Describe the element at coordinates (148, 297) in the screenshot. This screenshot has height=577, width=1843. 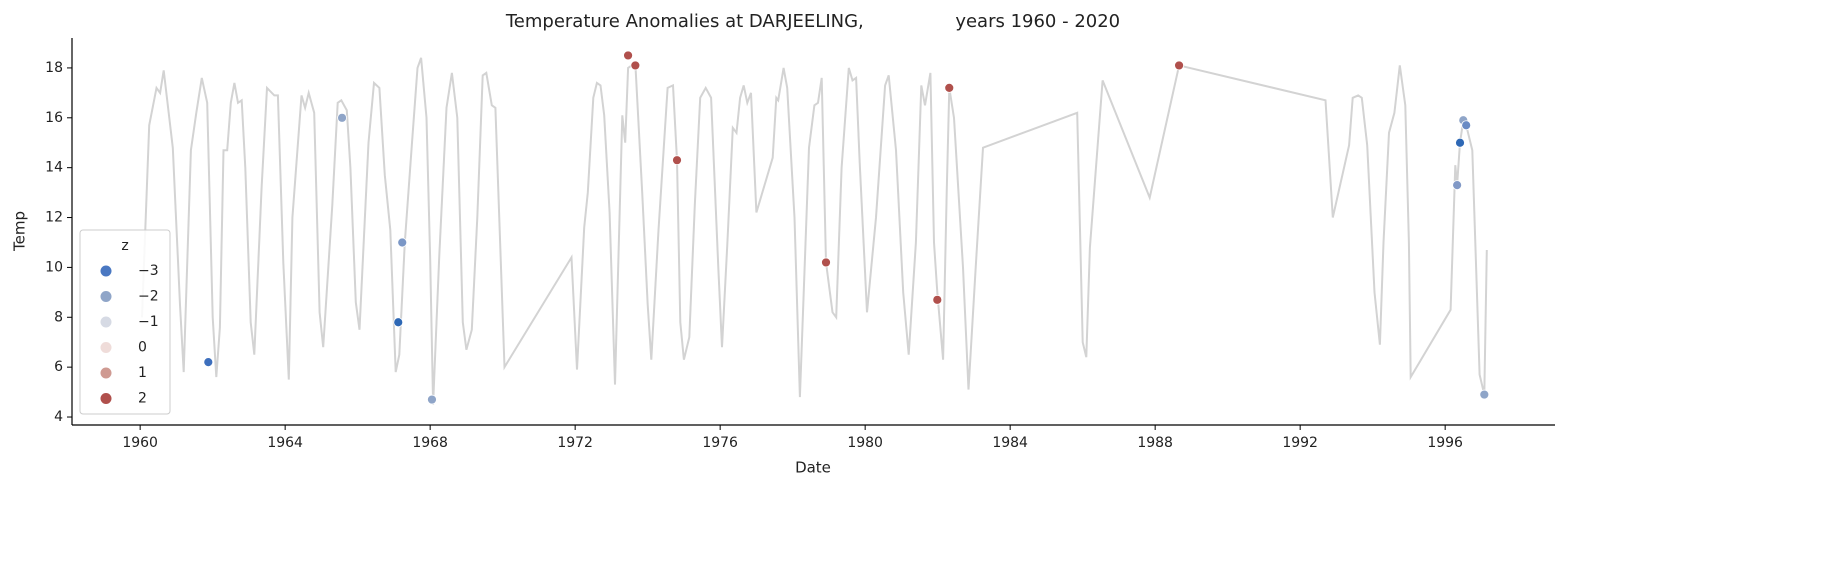
I see `legend-label: −2` at that location.